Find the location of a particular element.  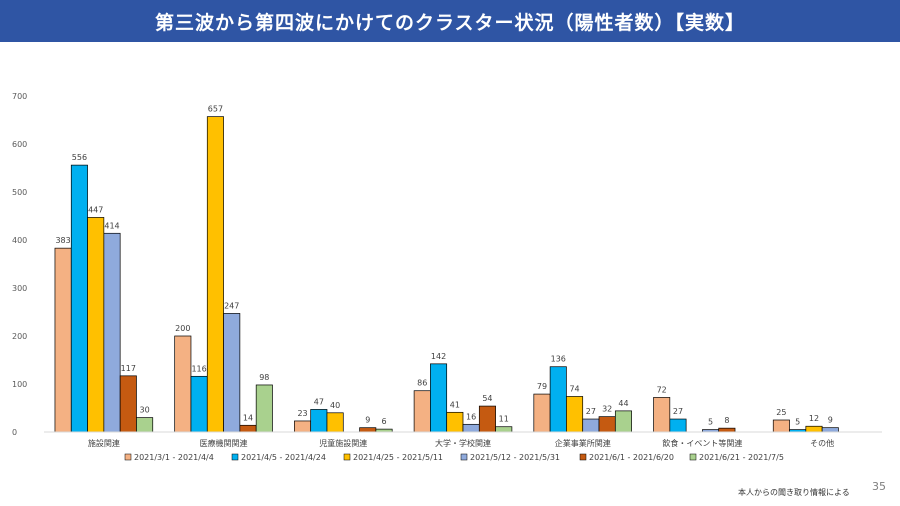

data-label: 32 is located at coordinates (607, 409).